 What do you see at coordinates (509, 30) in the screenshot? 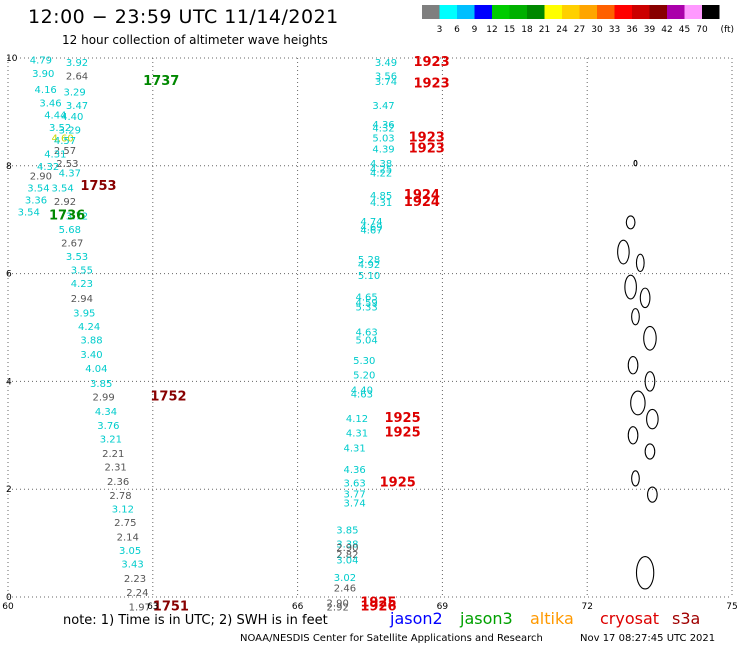
I see `scale-tick-label: 15` at bounding box center [509, 30].